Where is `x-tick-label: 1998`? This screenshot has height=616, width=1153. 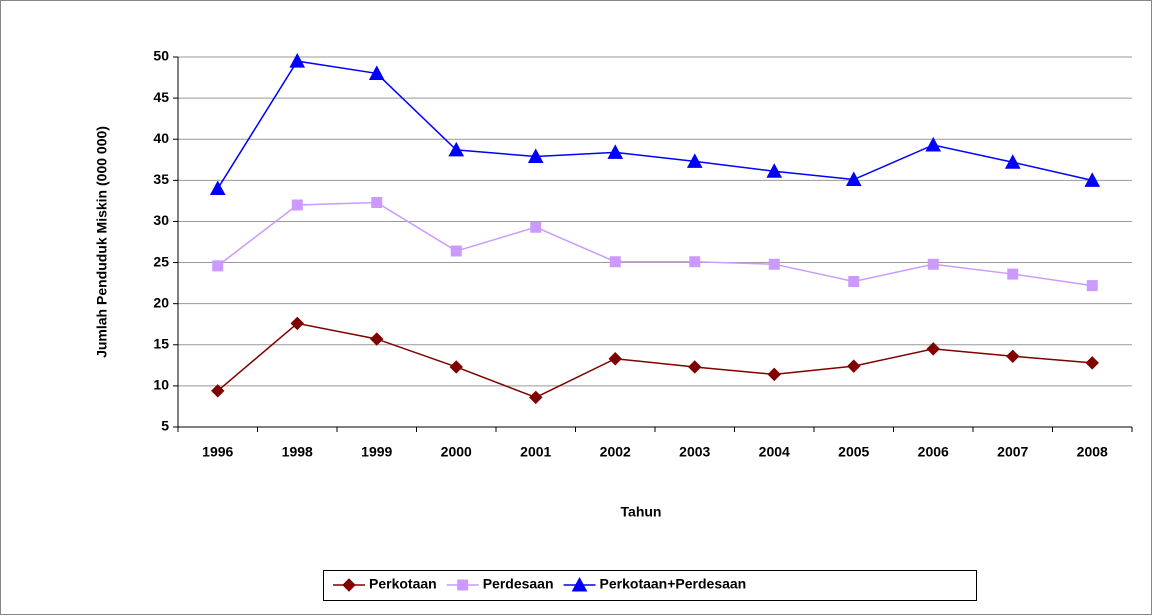 x-tick-label: 1998 is located at coordinates (297, 452).